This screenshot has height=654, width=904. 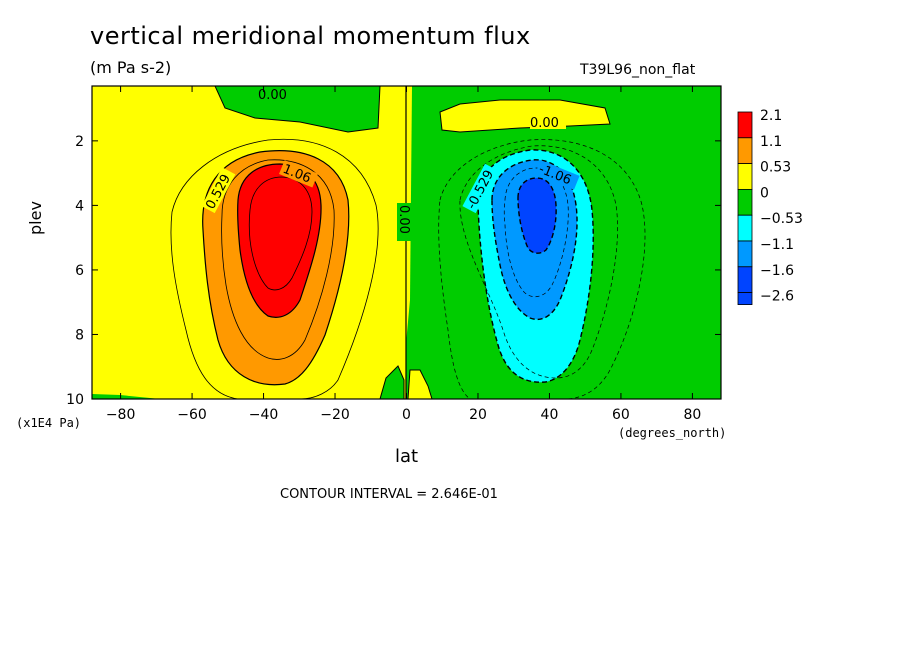 I want to click on top-negative-blob, so click(x=297, y=109).